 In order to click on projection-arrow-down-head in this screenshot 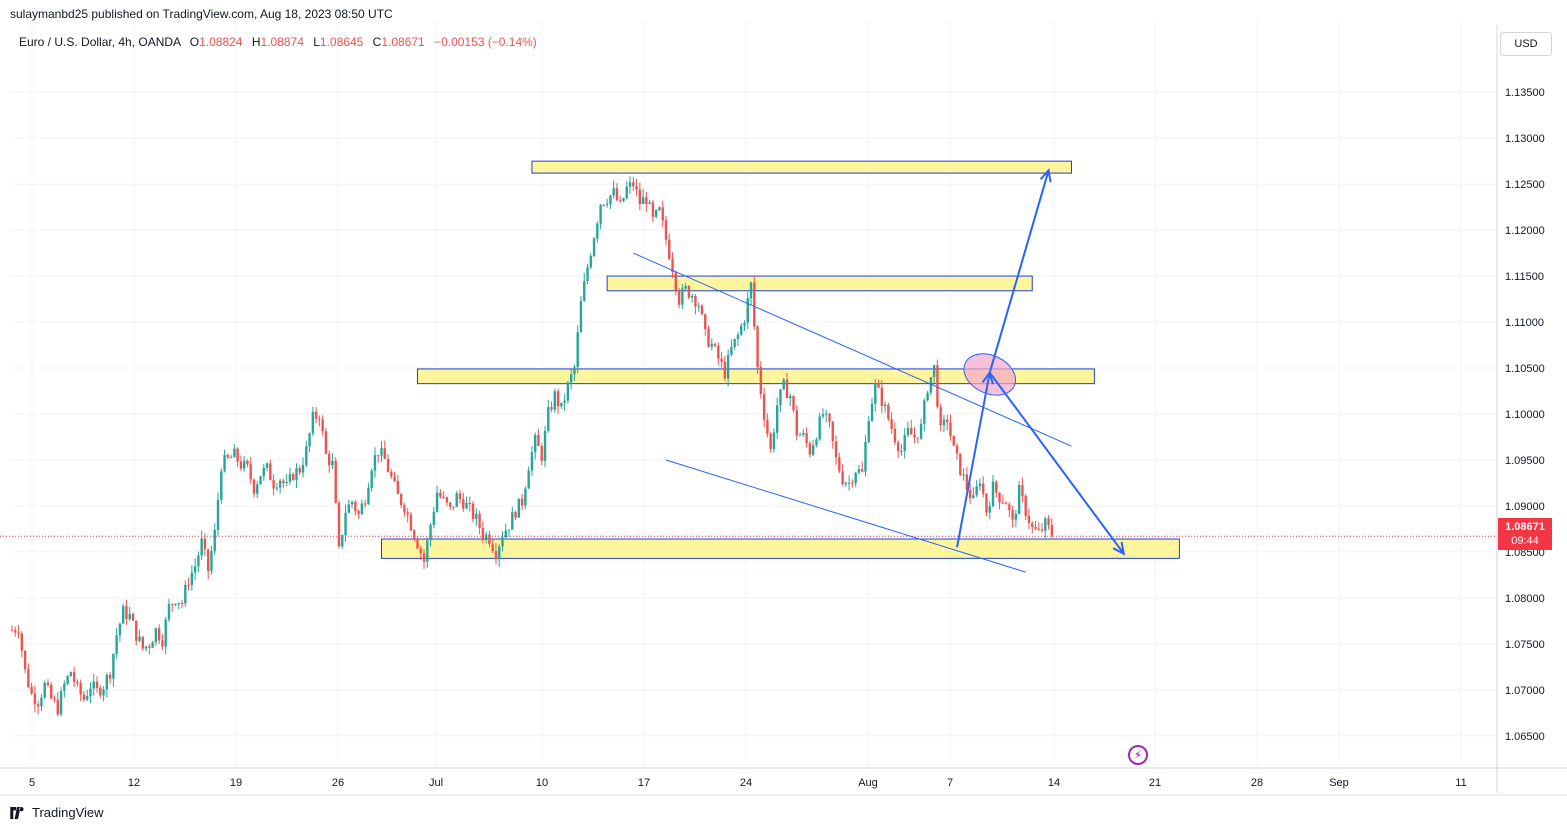, I will do `click(1119, 548)`.